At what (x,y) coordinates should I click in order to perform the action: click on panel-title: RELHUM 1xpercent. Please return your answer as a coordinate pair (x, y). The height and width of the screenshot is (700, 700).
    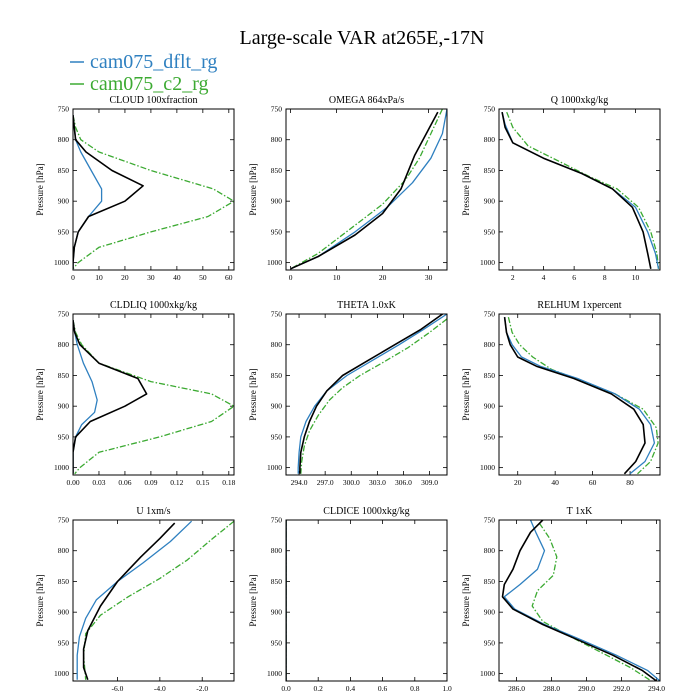
    Looking at the image, I should click on (579, 305).